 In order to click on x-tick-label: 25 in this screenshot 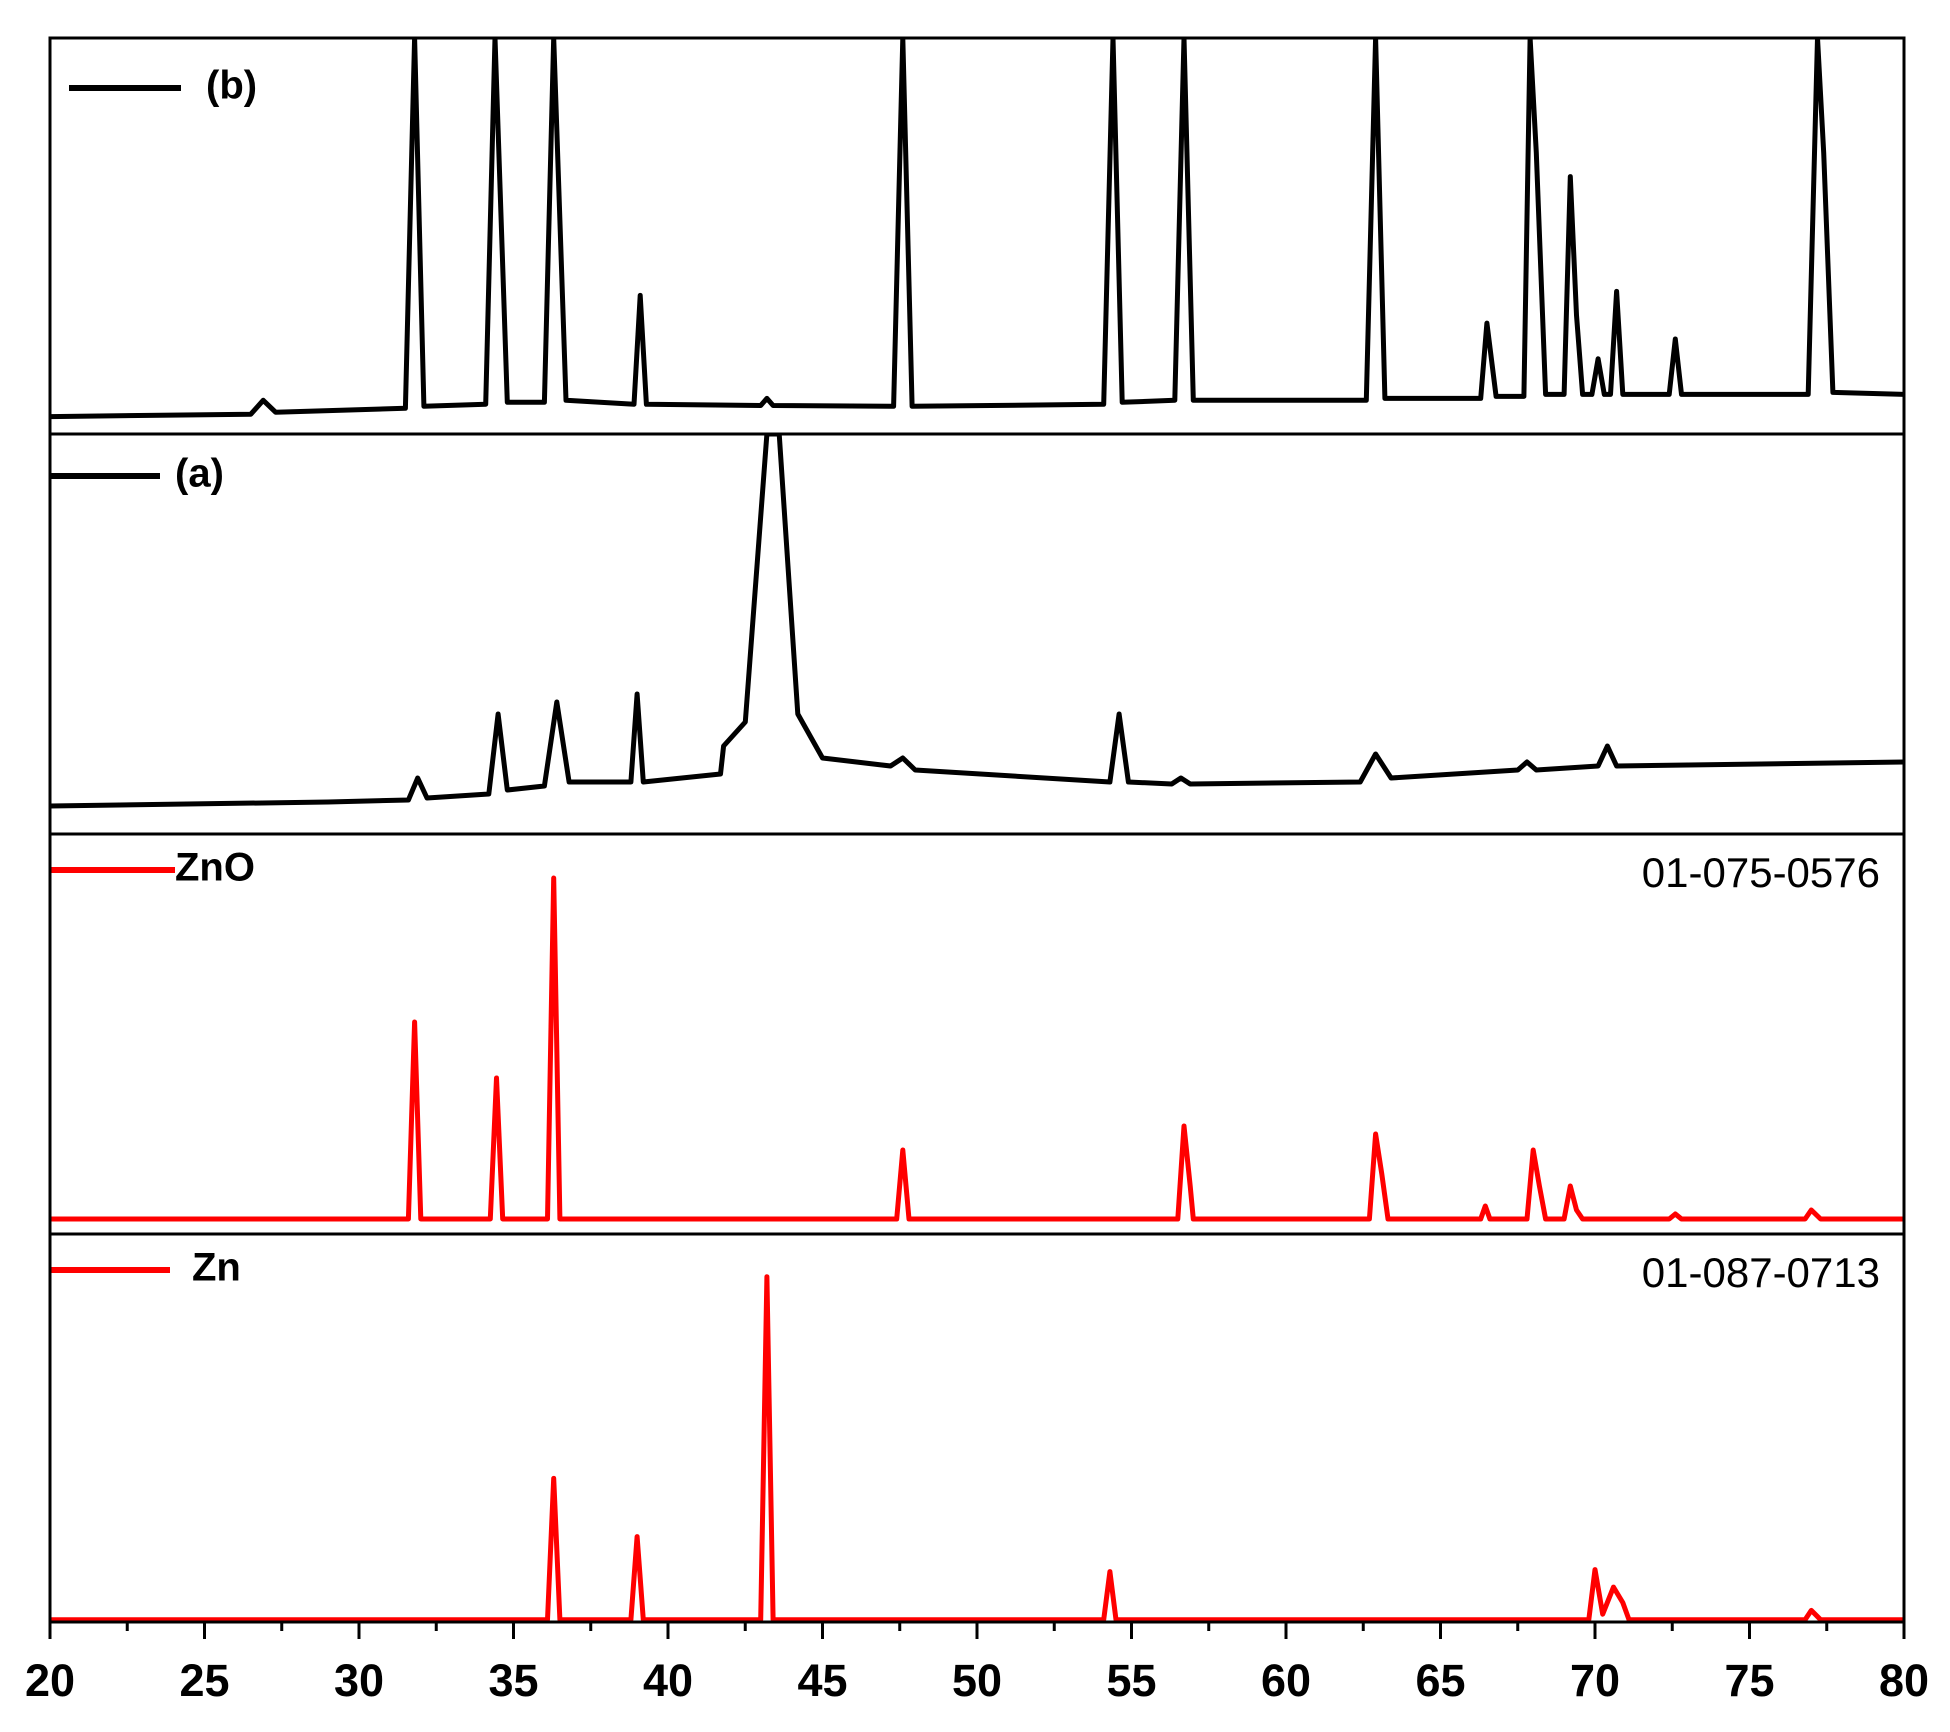, I will do `click(204, 1680)`.